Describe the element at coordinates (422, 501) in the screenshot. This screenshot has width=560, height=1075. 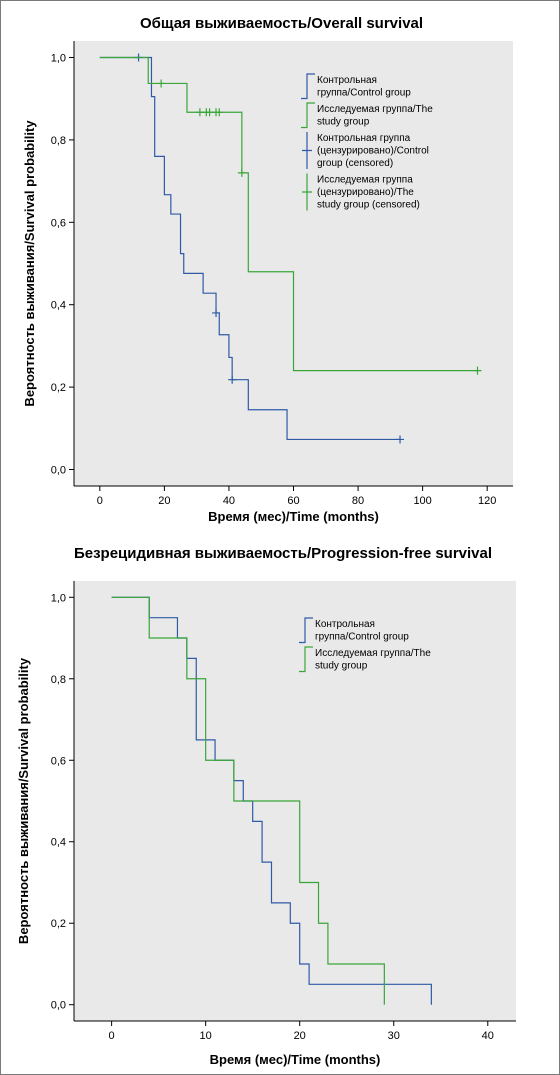
I see `x-tick-label: 100` at that location.